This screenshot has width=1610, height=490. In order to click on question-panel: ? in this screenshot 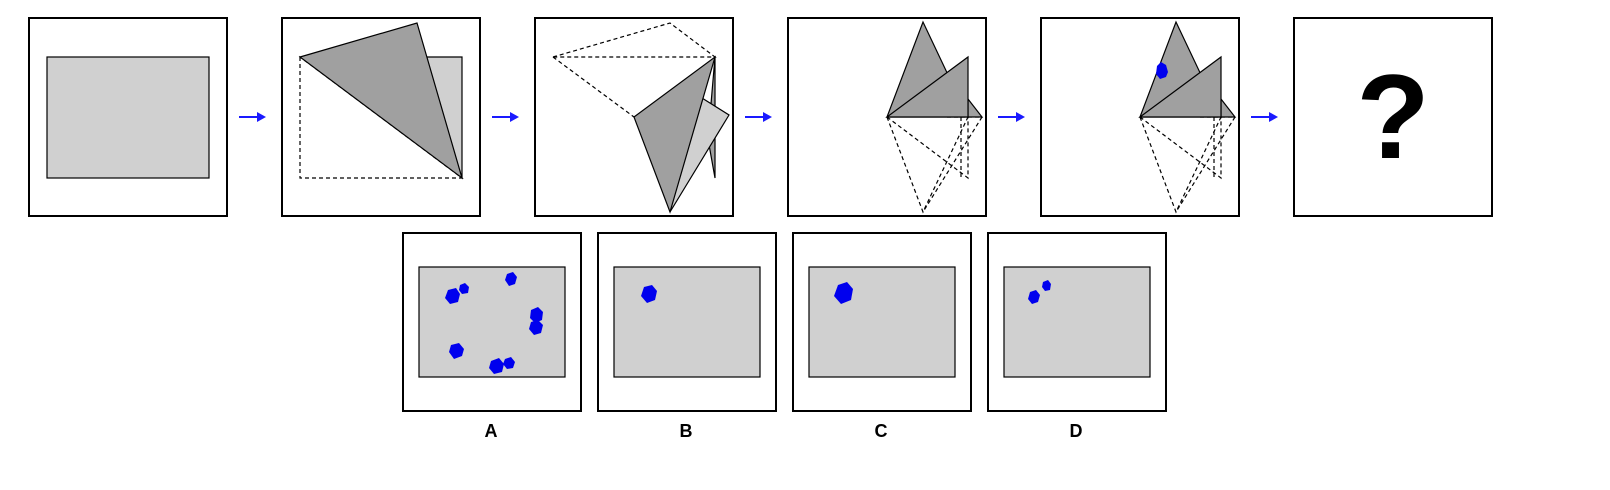, I will do `click(1393, 117)`.